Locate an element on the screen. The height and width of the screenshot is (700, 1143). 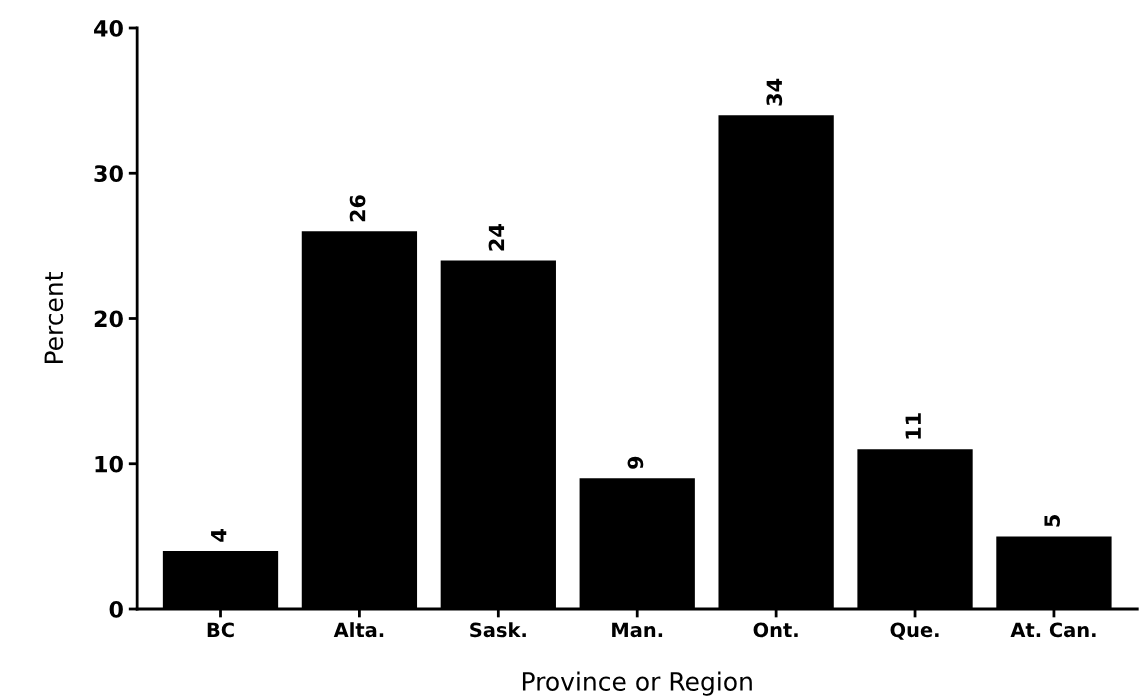
x-axis-title: Province or Region is located at coordinates (637, 683).